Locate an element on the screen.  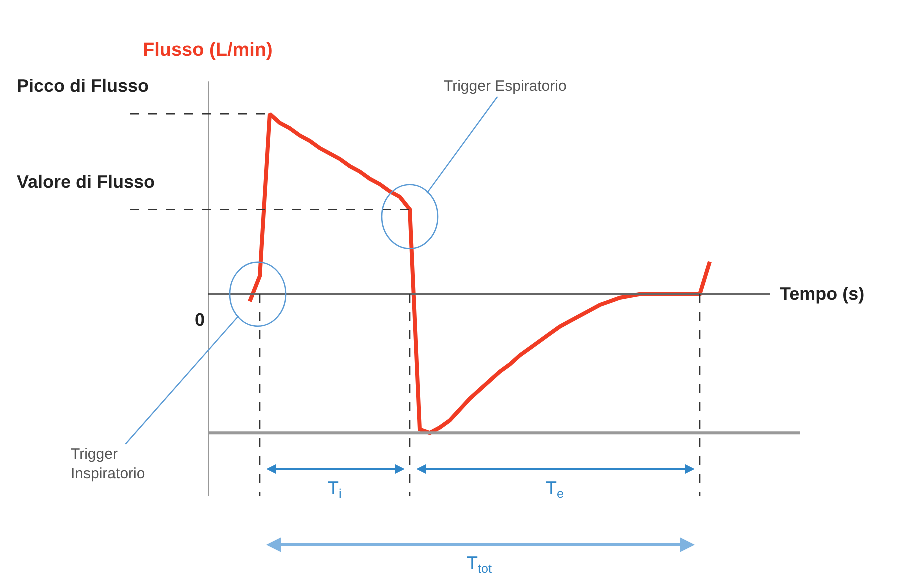
y-axis-title: Flusso (L/min) is located at coordinates (208, 50).